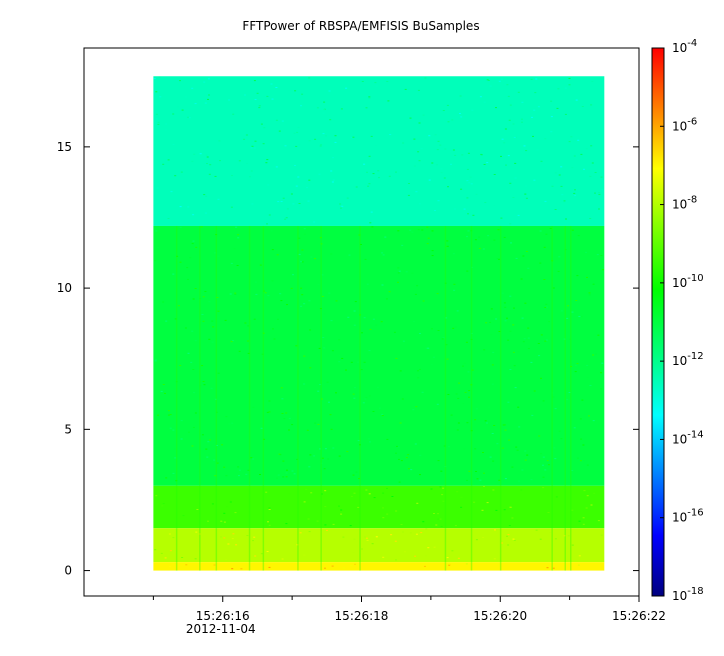  Describe the element at coordinates (682, 320) in the screenshot. I see `colorbar-axis: 10⁻⁴ 10⁻⁶ 10⁻⁸ 10⁻¹⁰ 10⁻¹² 10⁻¹⁴ 10⁻¹⁶ 10⁻¹⁸` at that location.